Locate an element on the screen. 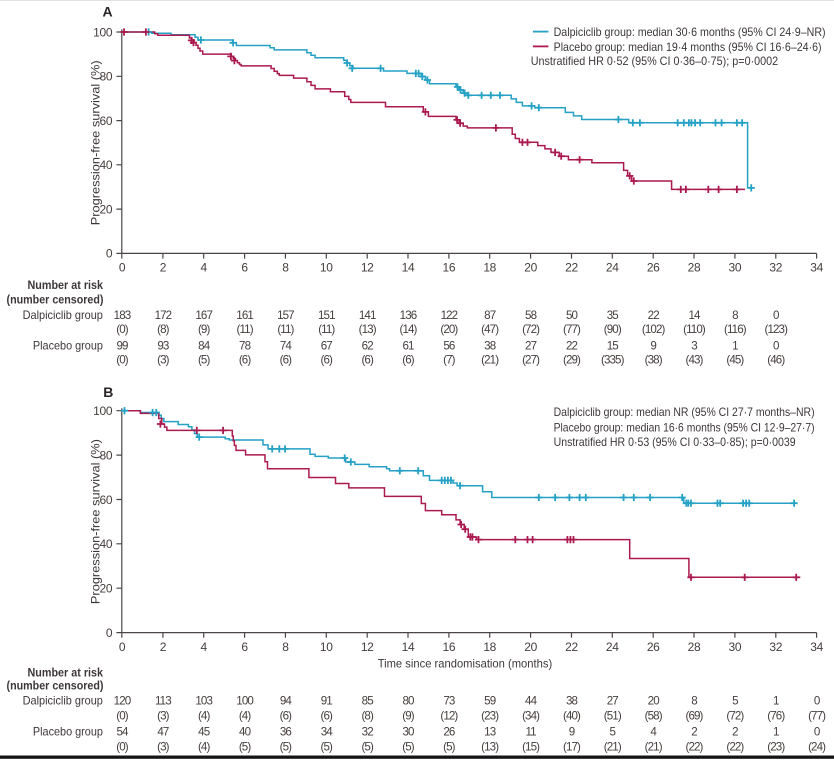 This screenshot has height=767, width=834. svg-text: 120 is located at coordinates (122, 700).